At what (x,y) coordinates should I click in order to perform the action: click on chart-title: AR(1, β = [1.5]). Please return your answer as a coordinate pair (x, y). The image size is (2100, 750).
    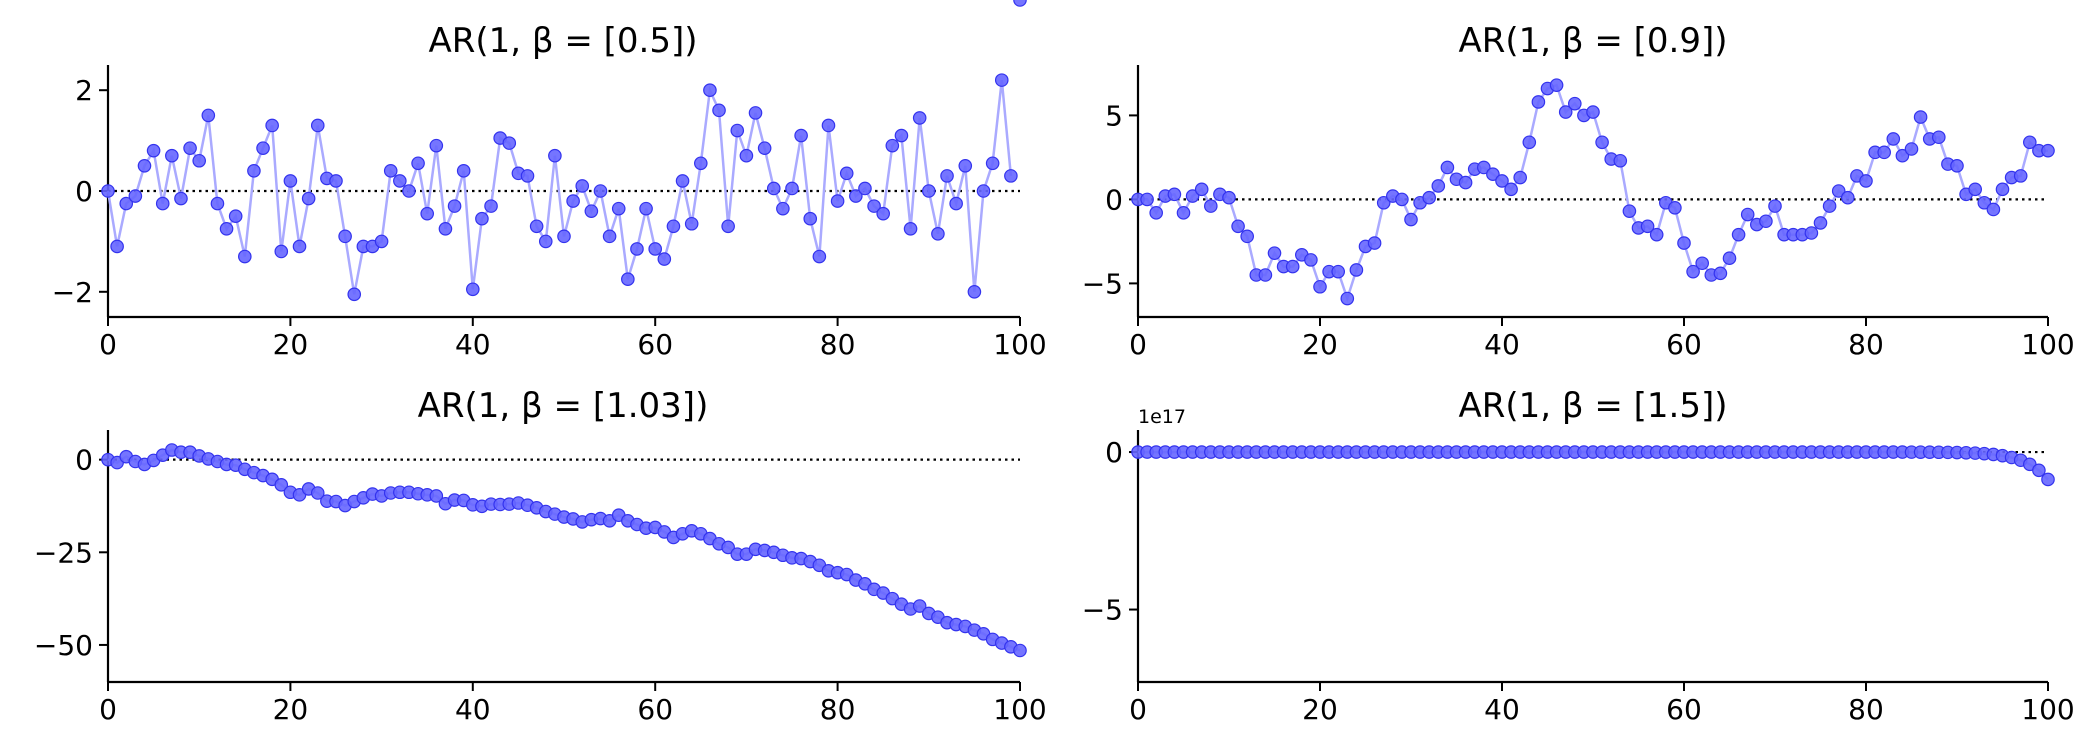
    Looking at the image, I should click on (1592, 406).